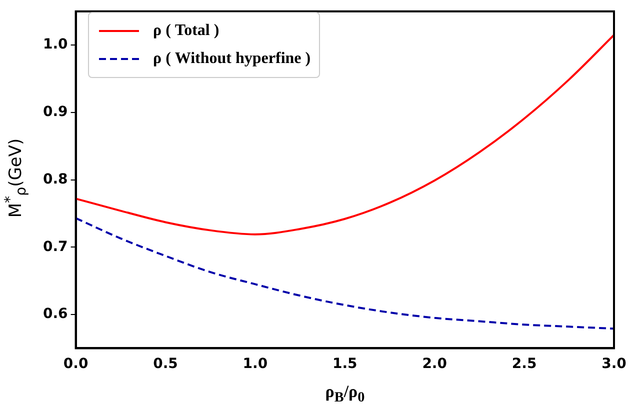 This screenshot has height=412, width=630. I want to click on x-tick-label: 0.0, so click(75, 364).